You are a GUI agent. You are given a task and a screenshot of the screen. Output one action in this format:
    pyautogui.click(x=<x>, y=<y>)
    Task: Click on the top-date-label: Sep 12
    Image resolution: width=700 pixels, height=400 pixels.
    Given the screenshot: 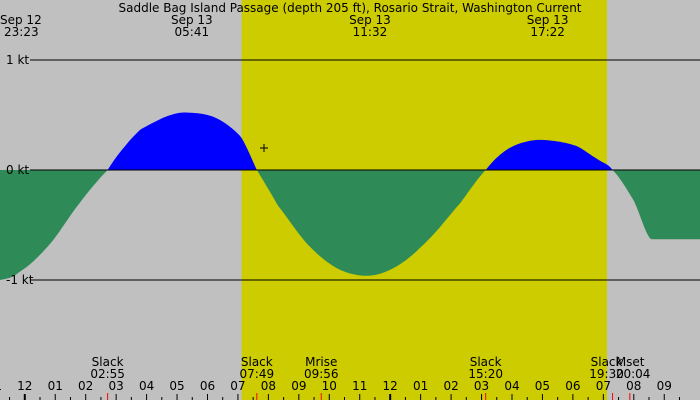 What is the action you would take?
    pyautogui.click(x=21, y=20)
    